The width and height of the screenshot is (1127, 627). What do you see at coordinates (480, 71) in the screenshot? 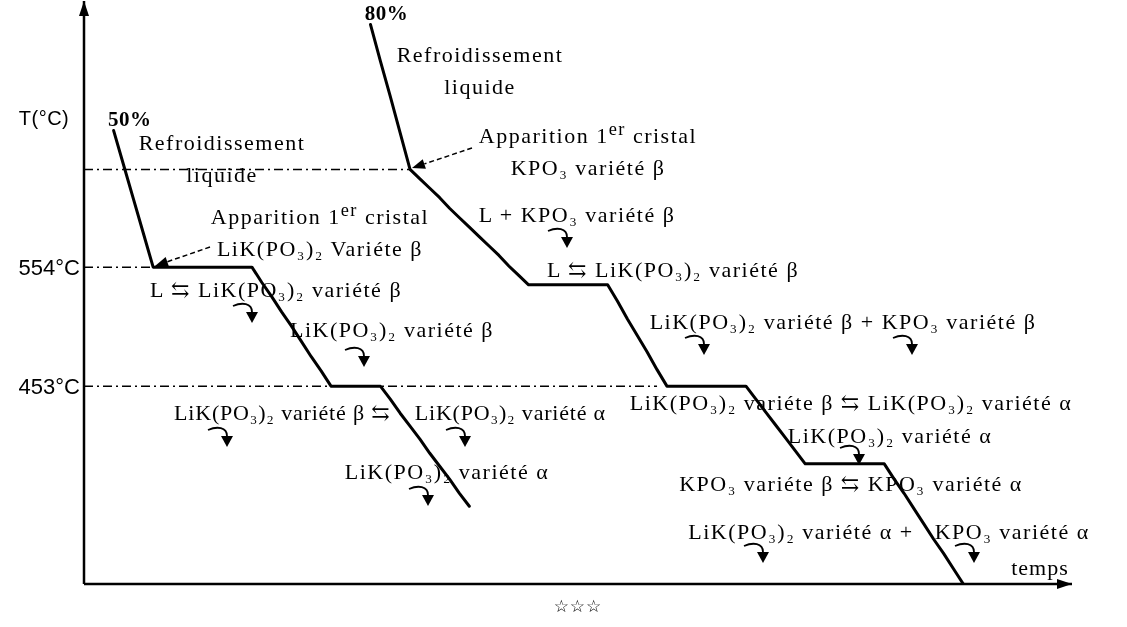
I see `annotation: Refroidissement liquide` at bounding box center [480, 71].